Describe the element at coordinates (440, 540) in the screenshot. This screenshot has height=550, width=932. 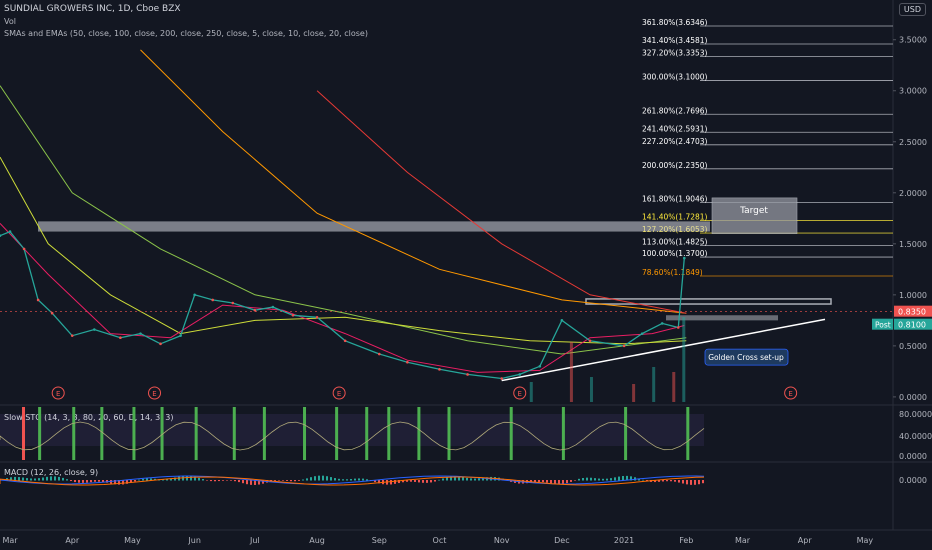
I see `x-axis-tick-label: Oct` at that location.